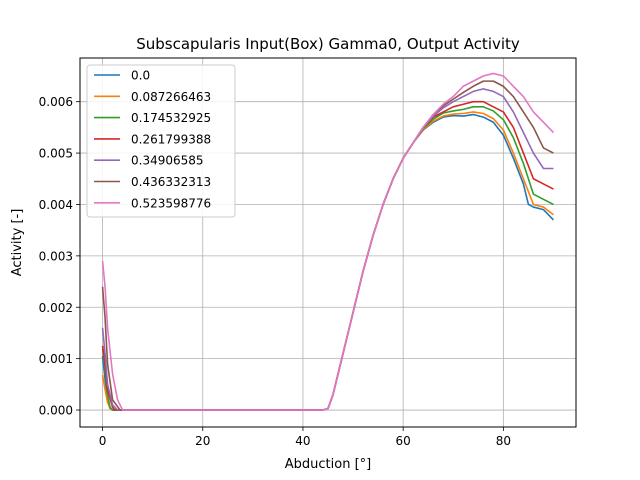 Image resolution: width=640 pixels, height=480 pixels. I want to click on legend-label: 0.261799388, so click(171, 139).